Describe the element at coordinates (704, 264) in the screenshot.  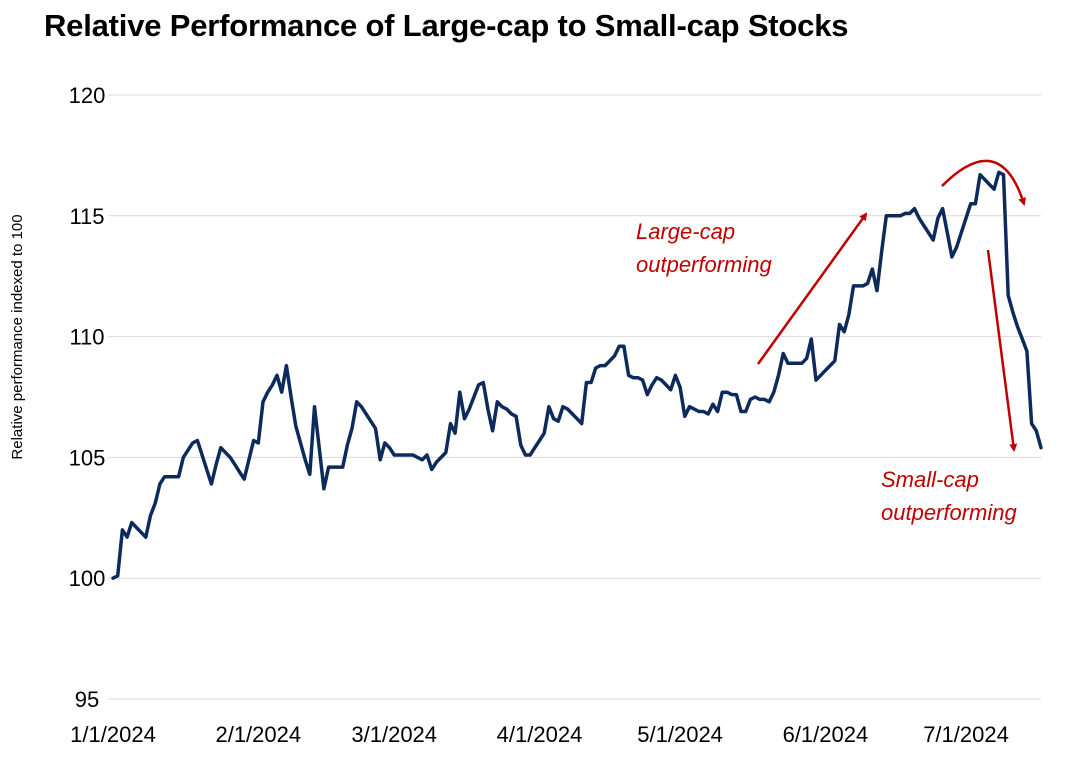
I see `annotation-large-cap-line2: outperforming` at that location.